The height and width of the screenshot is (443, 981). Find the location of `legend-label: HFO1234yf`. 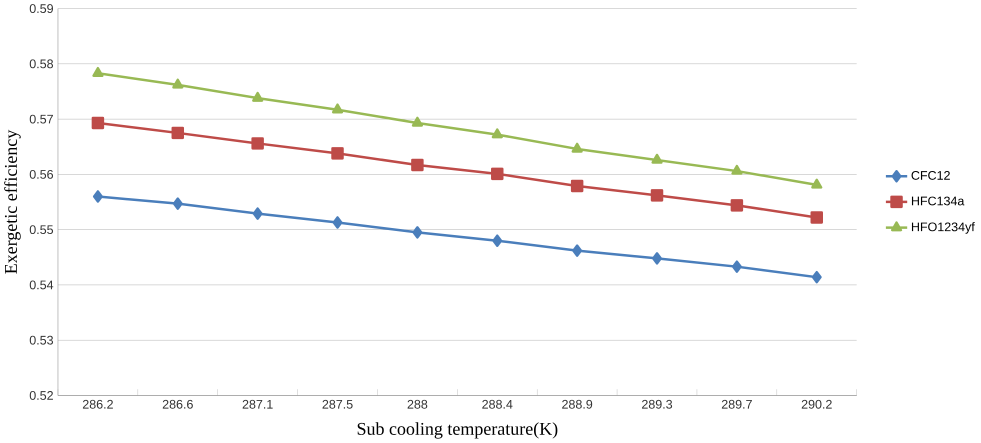

legend-label: HFO1234yf is located at coordinates (943, 228).